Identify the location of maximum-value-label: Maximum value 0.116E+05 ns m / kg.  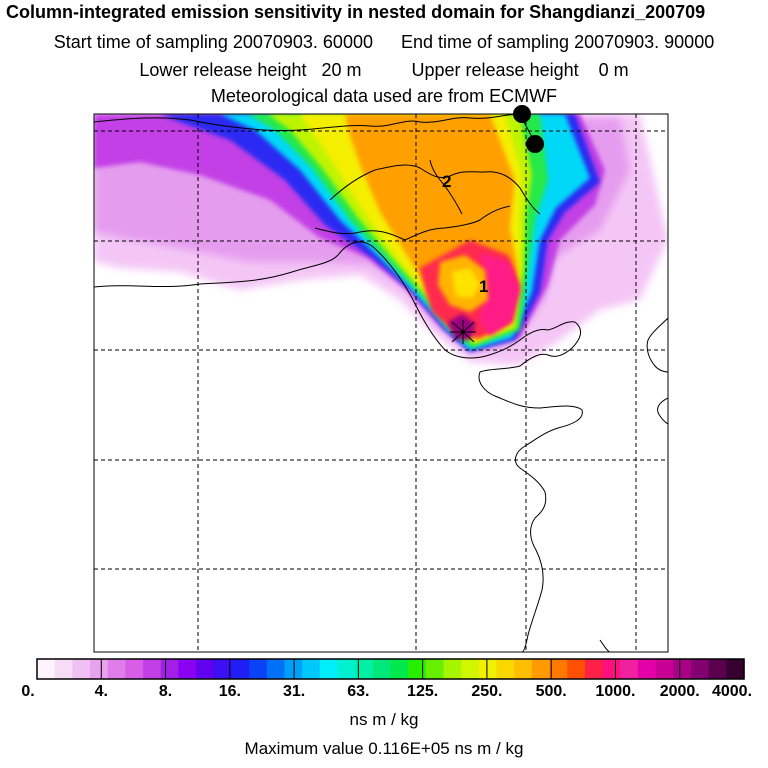
(384, 748).